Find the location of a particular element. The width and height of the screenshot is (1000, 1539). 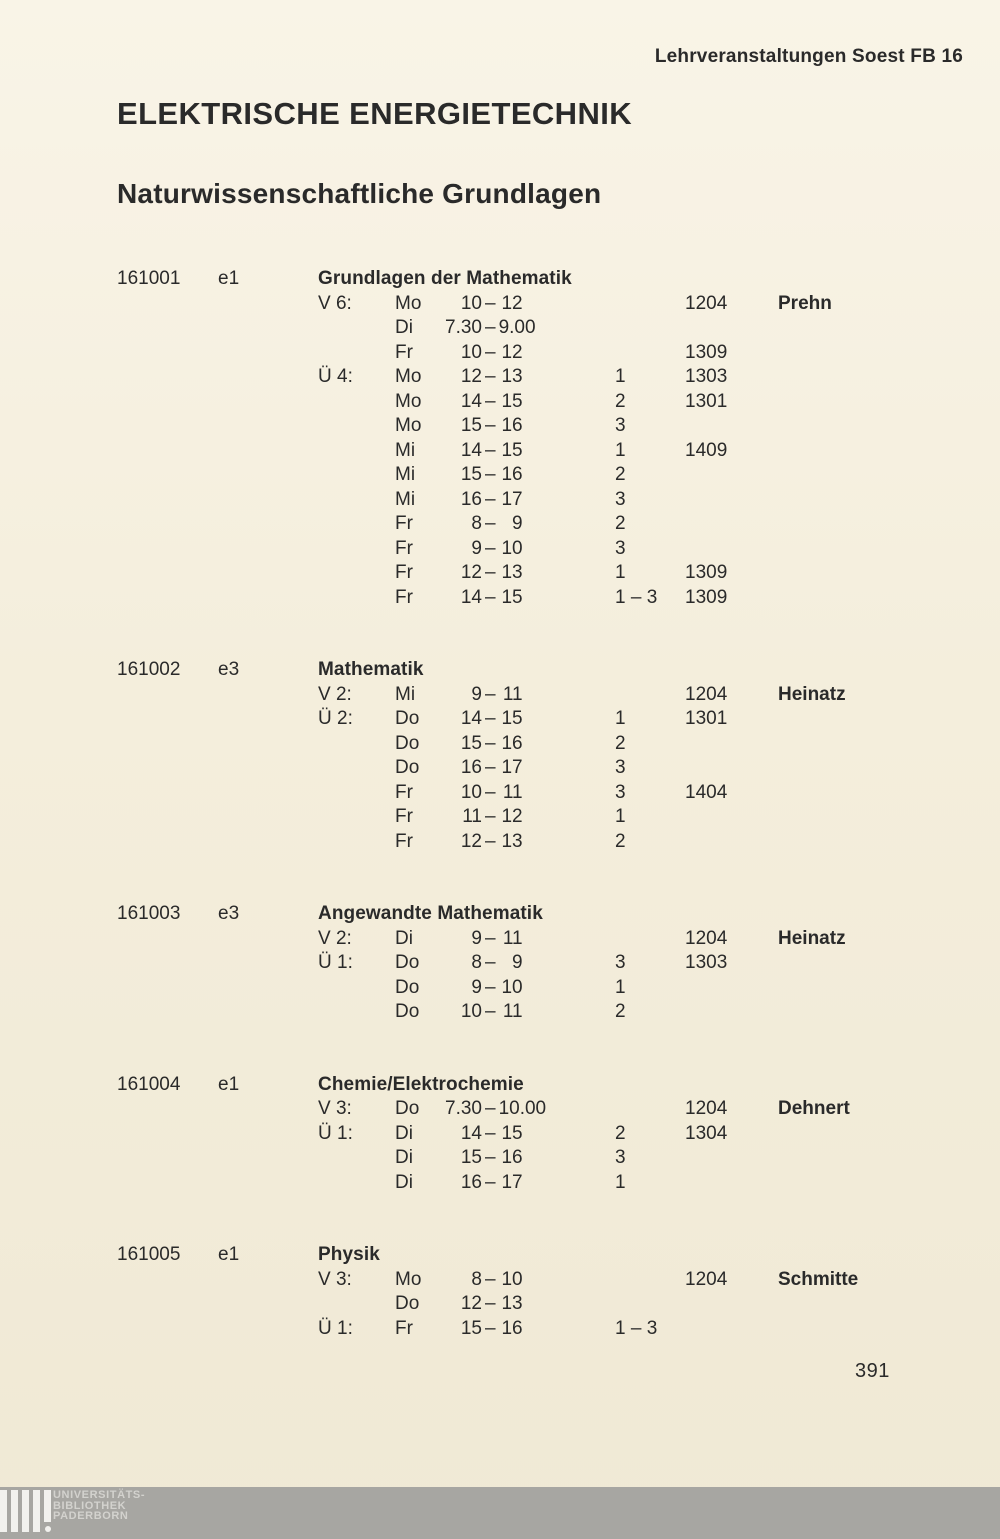

session-type-label: Ü 4: is located at coordinates (335, 376).